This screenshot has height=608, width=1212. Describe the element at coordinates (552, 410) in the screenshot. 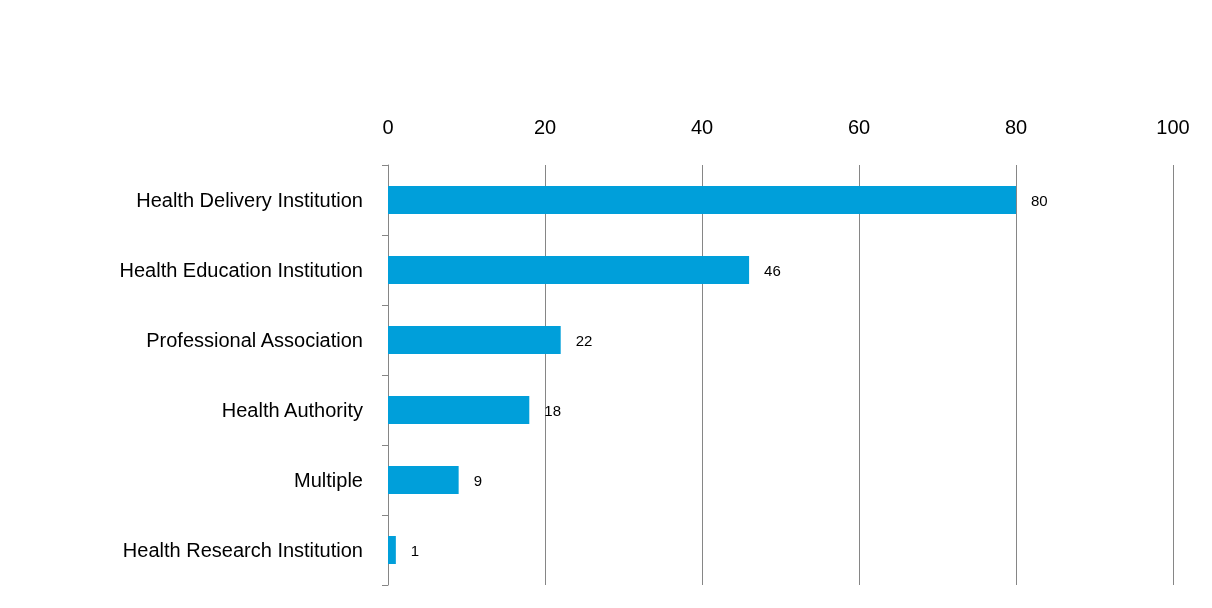

I see `data-label: 18` at that location.